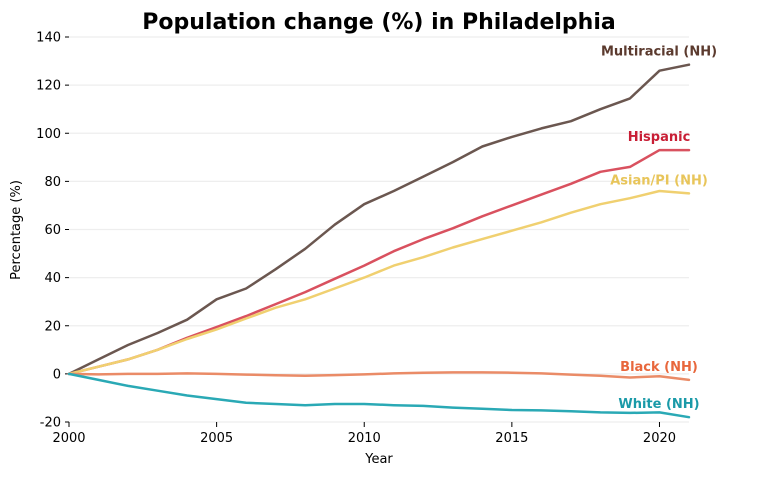 This screenshot has height=480, width=760. Describe the element at coordinates (68, 438) in the screenshot. I see `x-tick-label: 2000` at that location.